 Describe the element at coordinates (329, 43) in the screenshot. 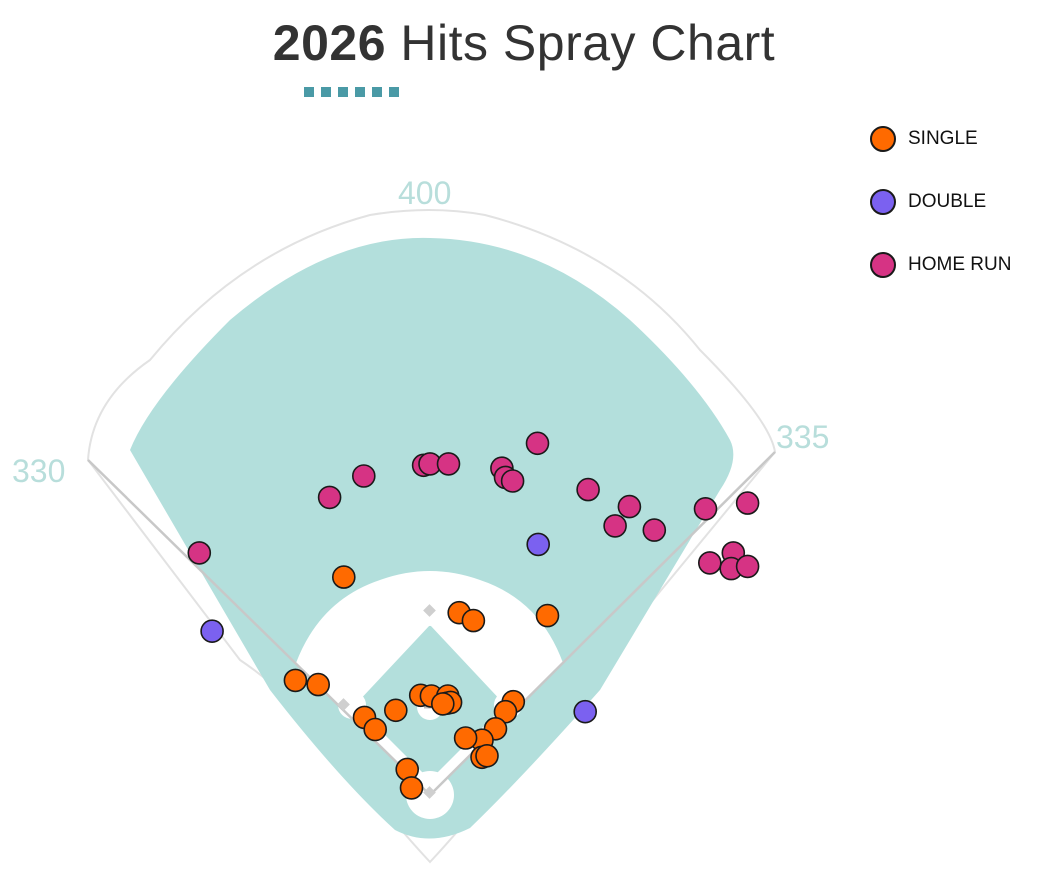

I see `title-year: 2026` at that location.